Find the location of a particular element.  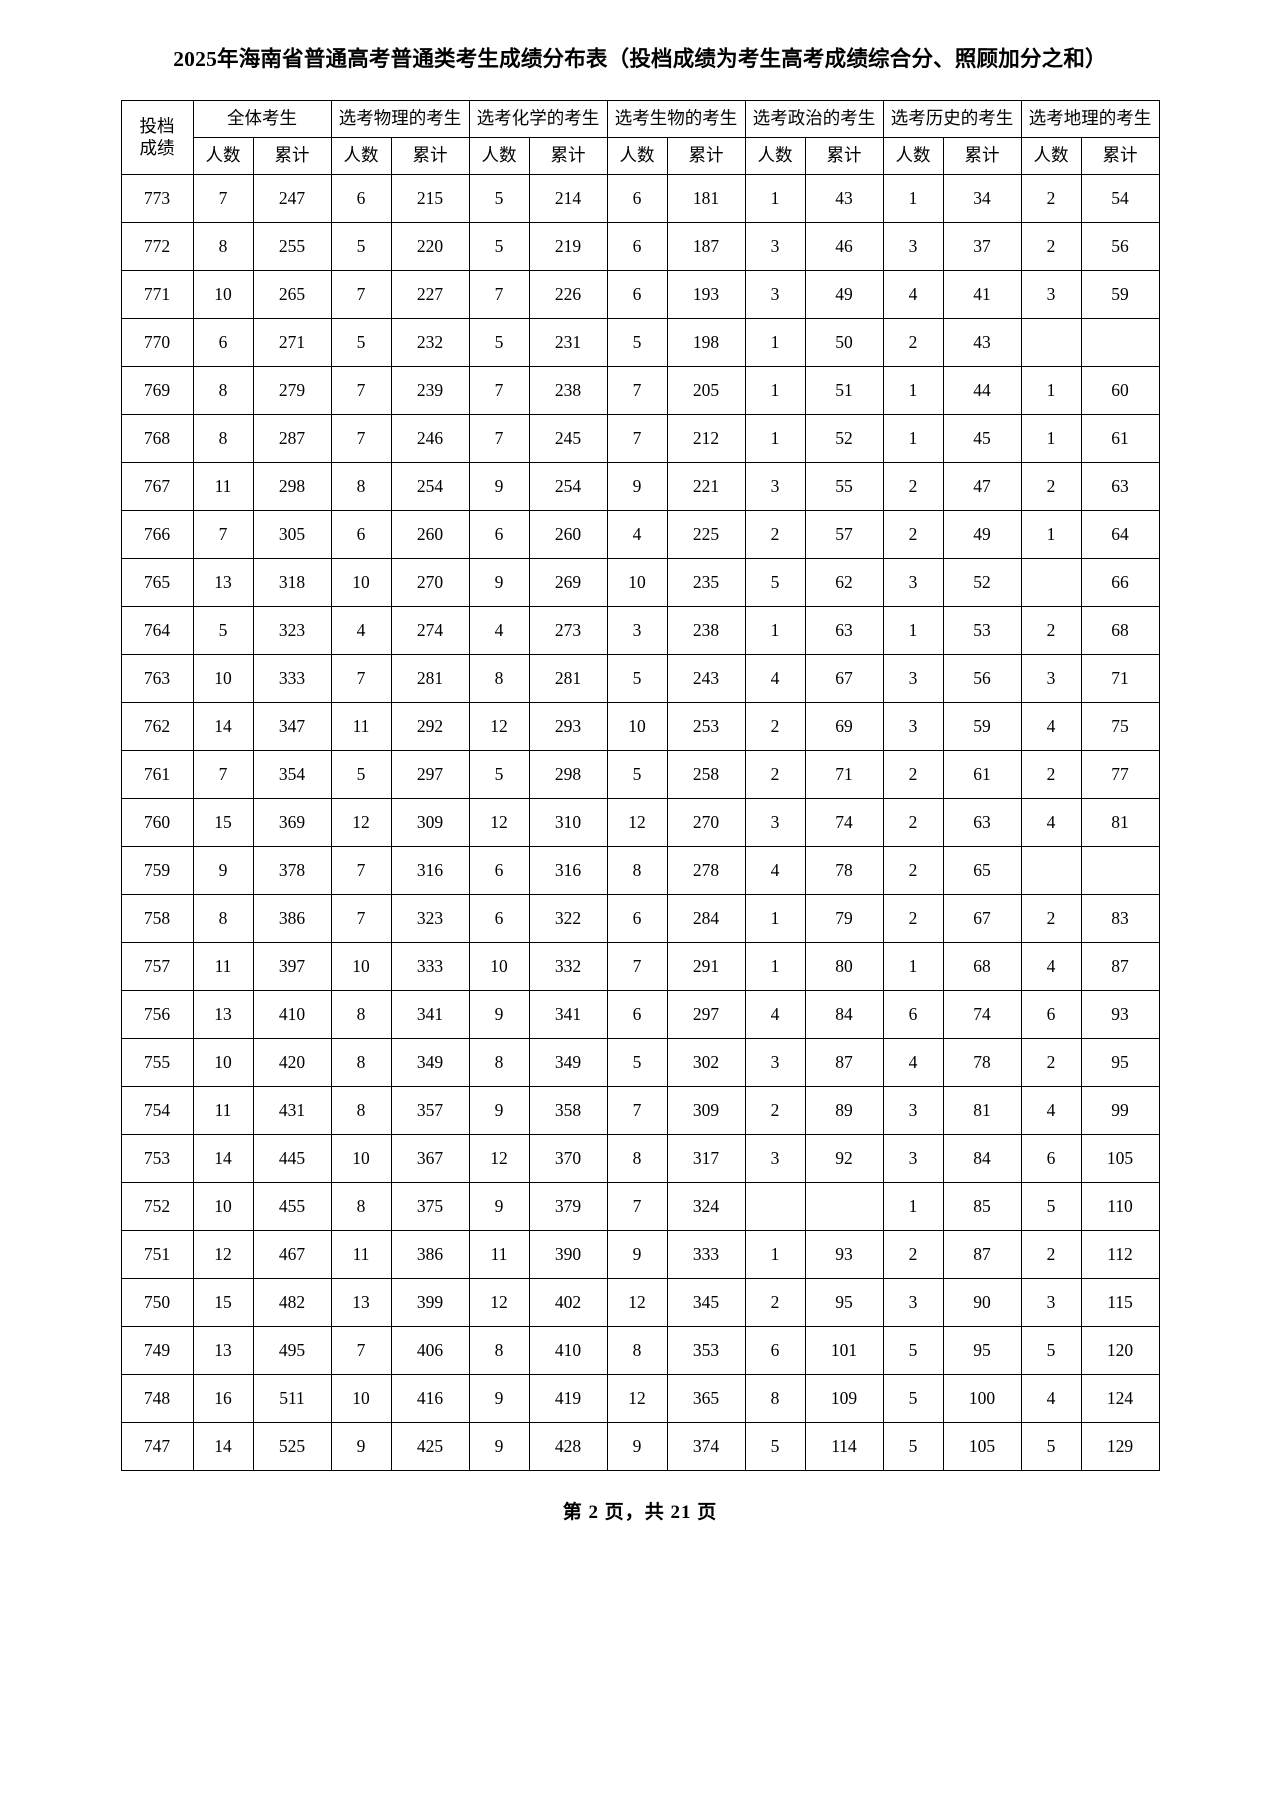

cell-cumulative: 181 is located at coordinates (706, 198).